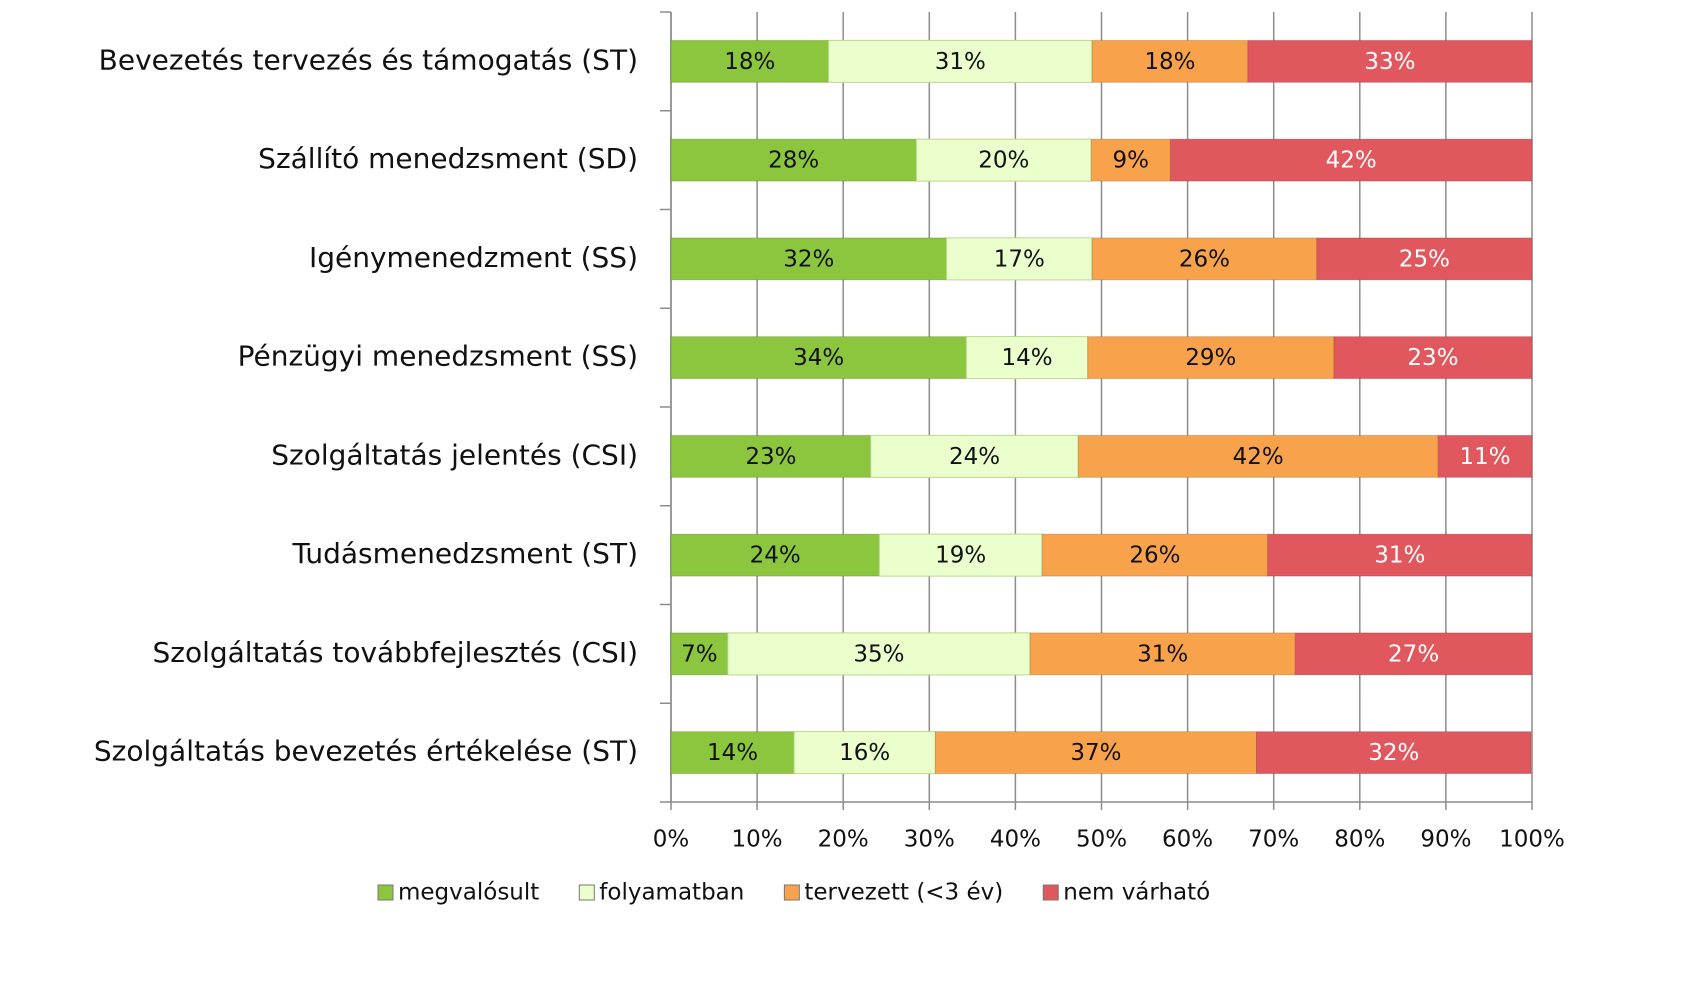 Image resolution: width=1699 pixels, height=987 pixels. I want to click on legend-label: nem várható, so click(1136, 893).